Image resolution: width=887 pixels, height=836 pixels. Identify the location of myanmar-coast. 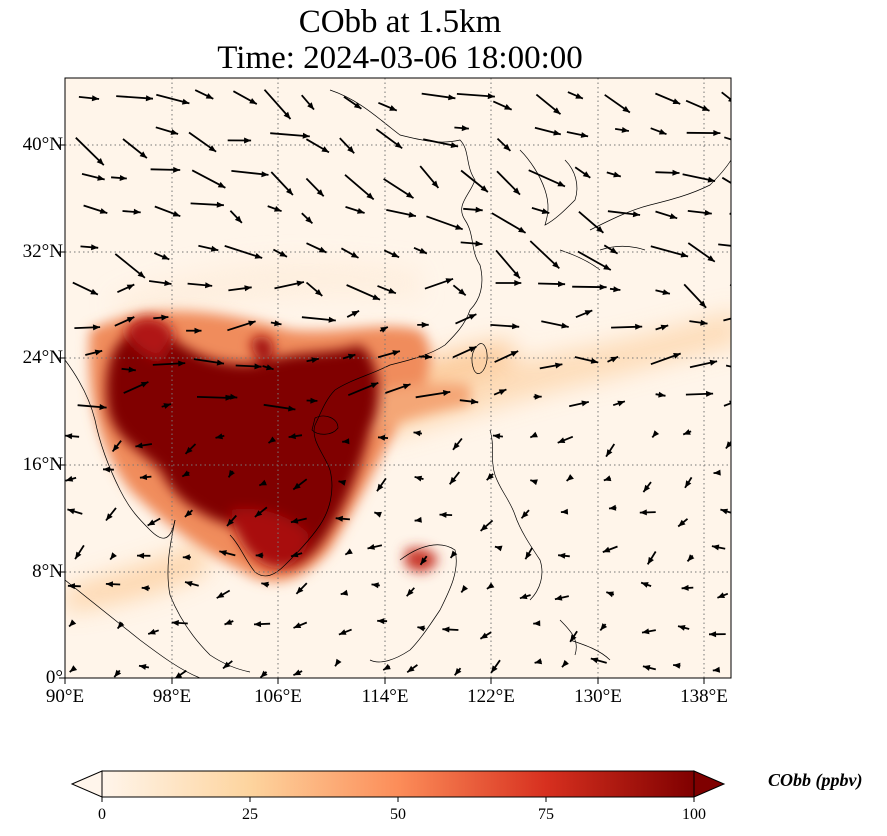
(120, 449).